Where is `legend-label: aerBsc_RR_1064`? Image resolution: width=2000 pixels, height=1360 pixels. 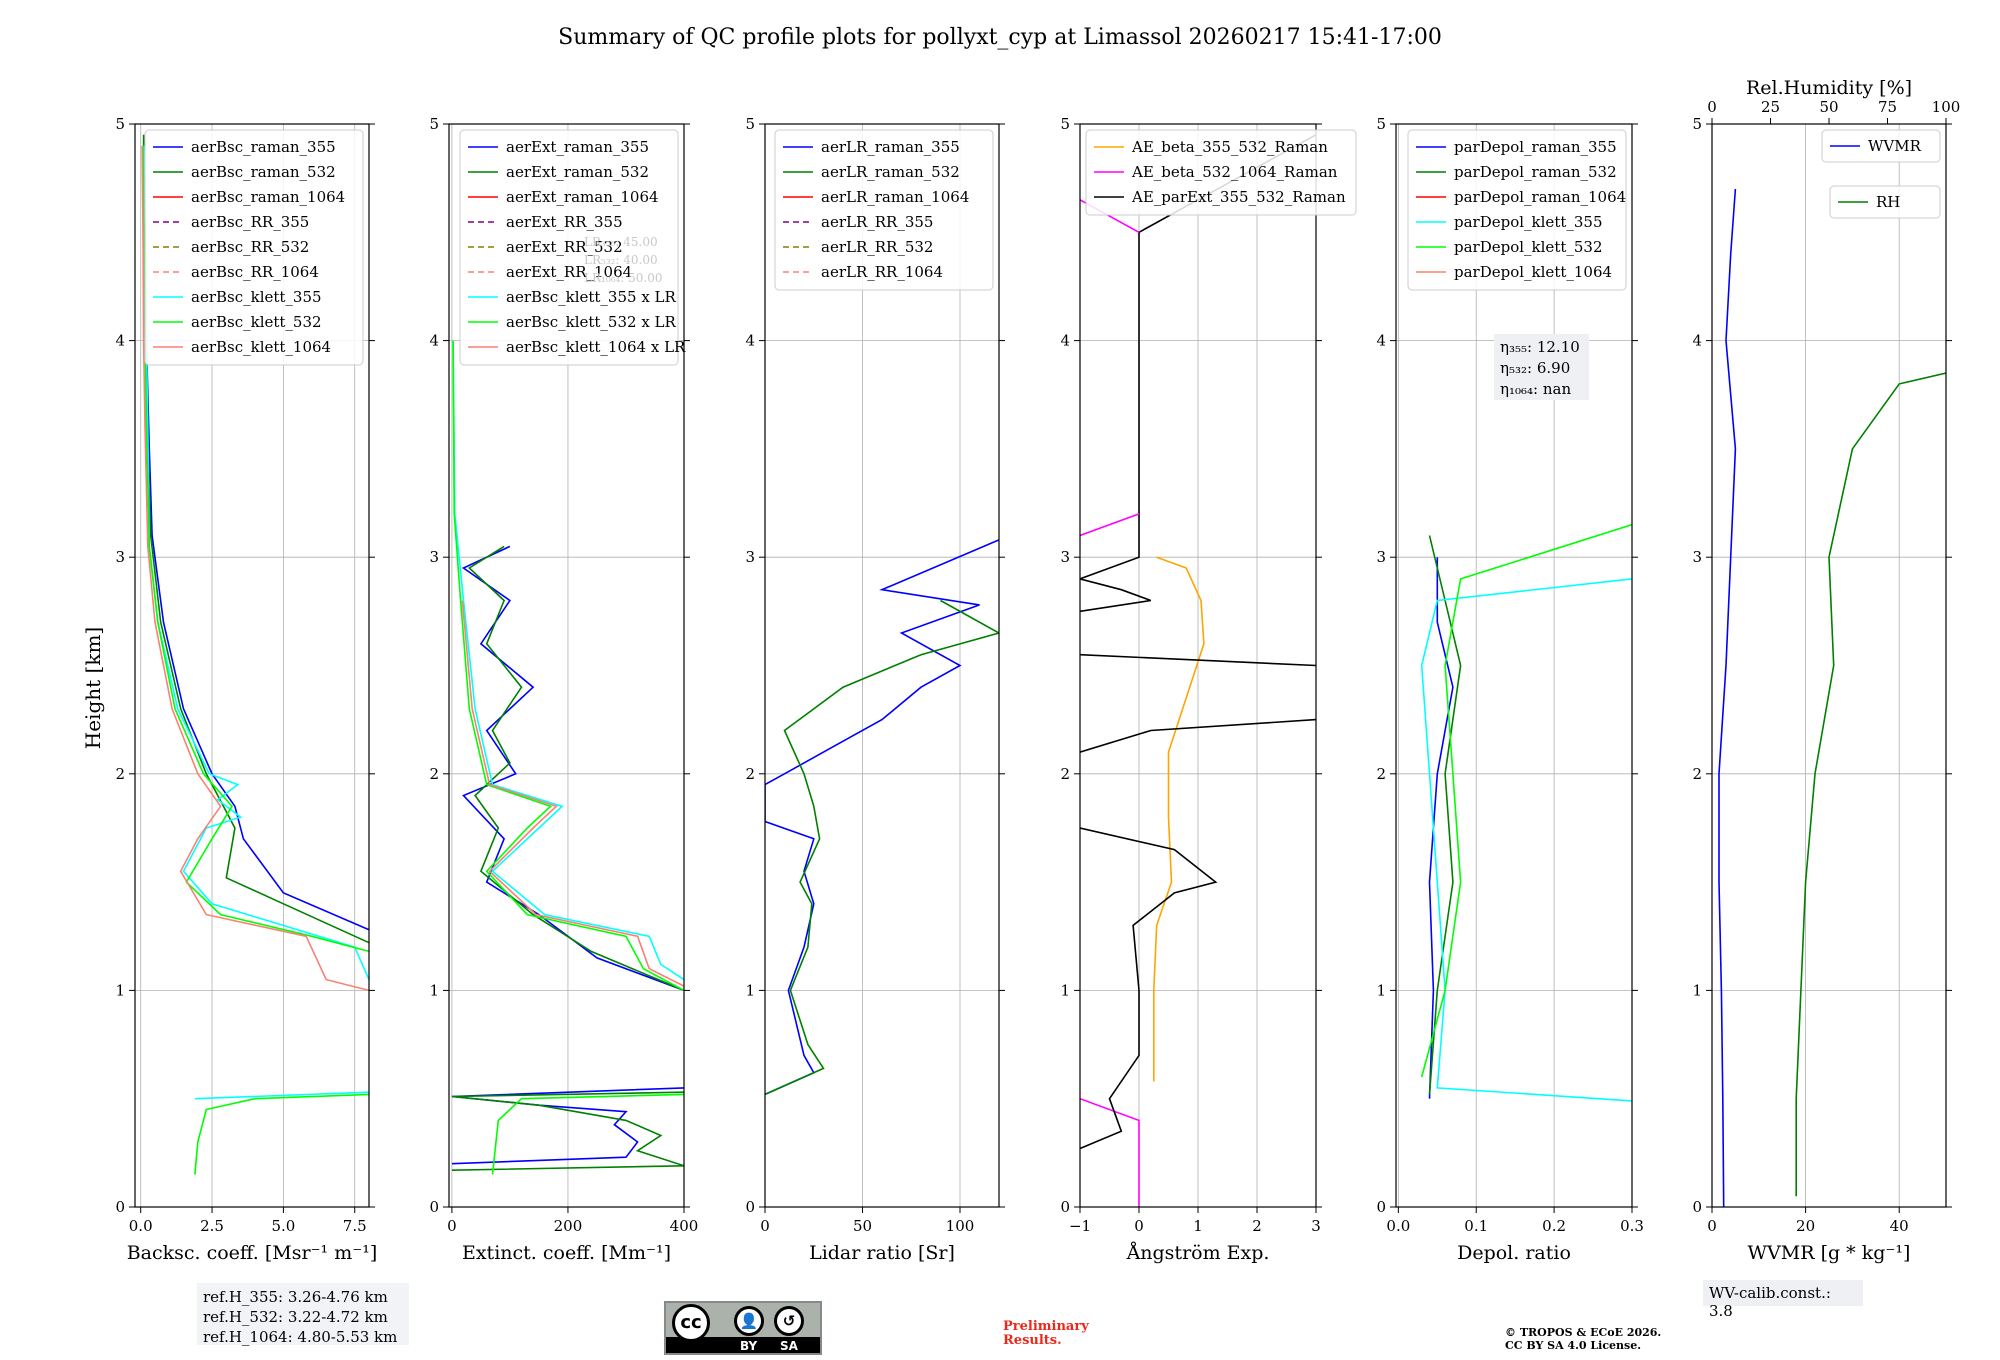
legend-label: aerBsc_RR_1064 is located at coordinates (255, 272).